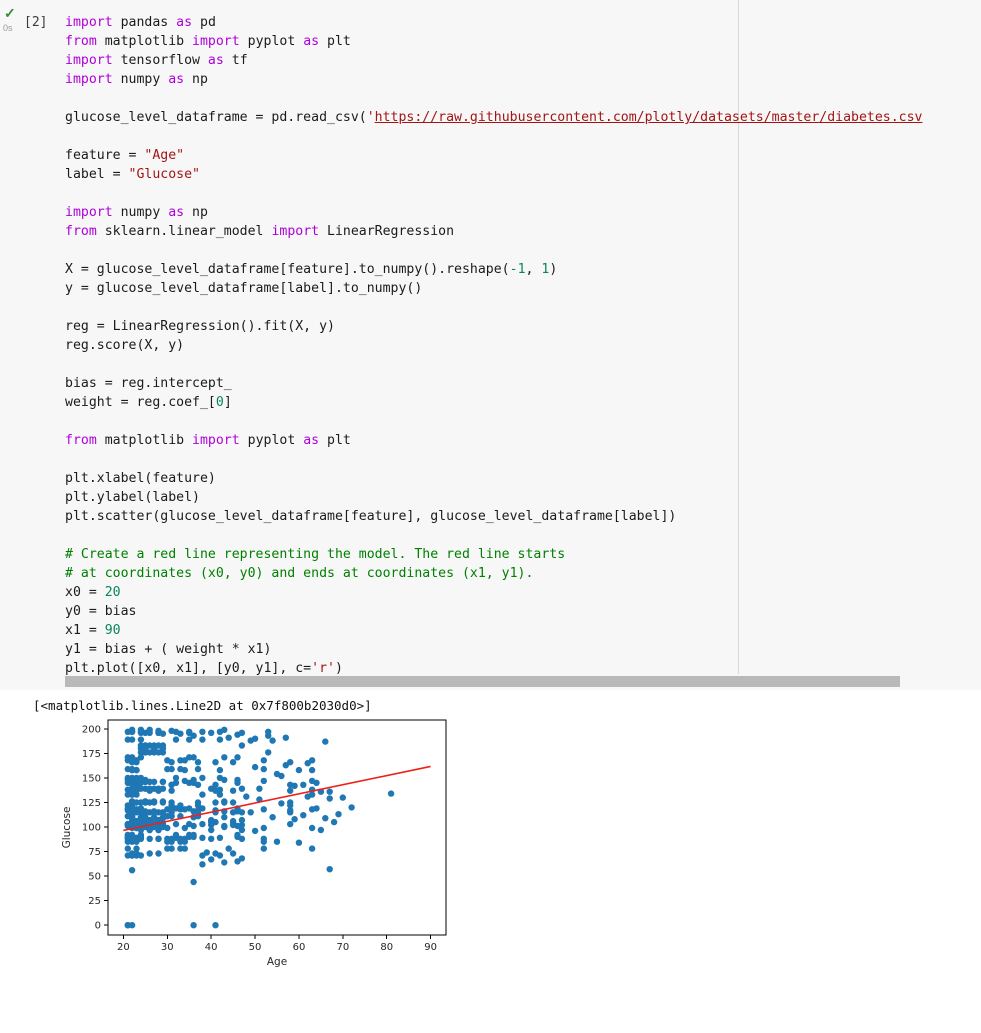 The image size is (981, 1033). What do you see at coordinates (91, 803) in the screenshot?
I see `svg-text: 125` at bounding box center [91, 803].